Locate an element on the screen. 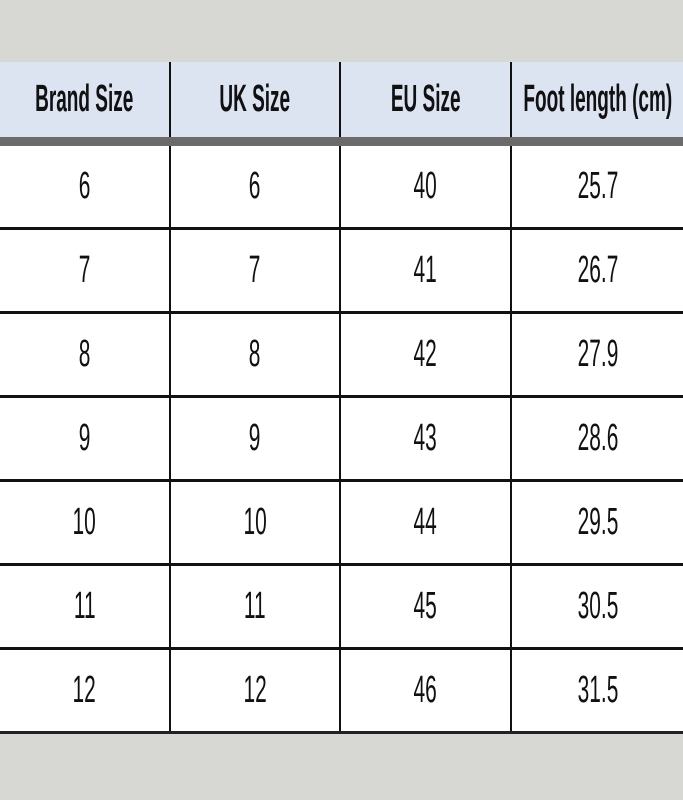 This screenshot has height=800, width=683. table-row: 8 8 42 27.9 is located at coordinates (341, 356).